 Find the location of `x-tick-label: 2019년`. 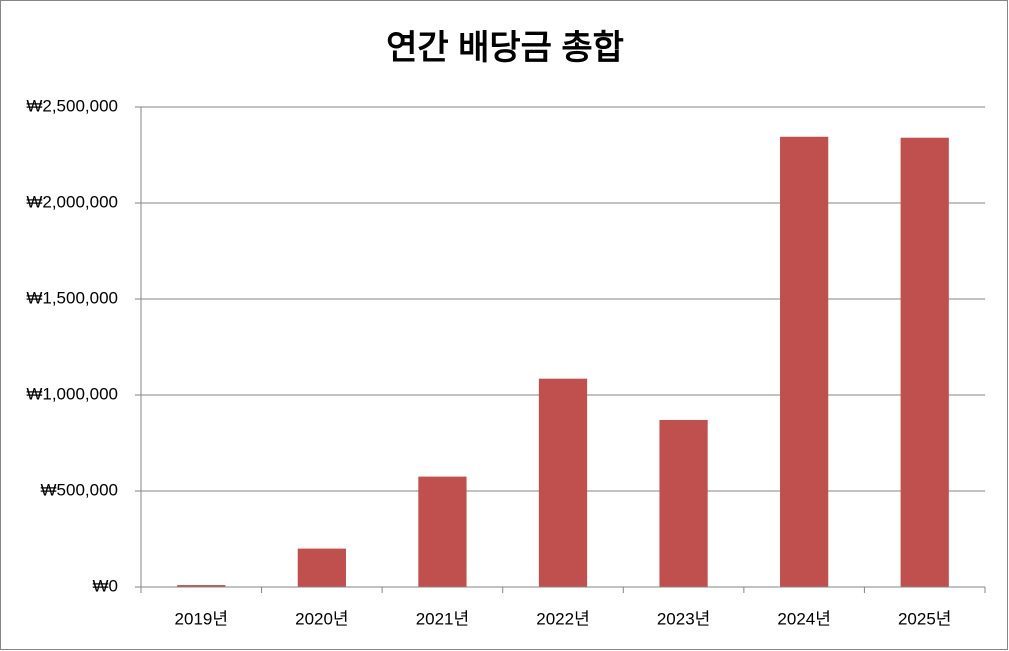

x-tick-label: 2019년 is located at coordinates (201, 618).